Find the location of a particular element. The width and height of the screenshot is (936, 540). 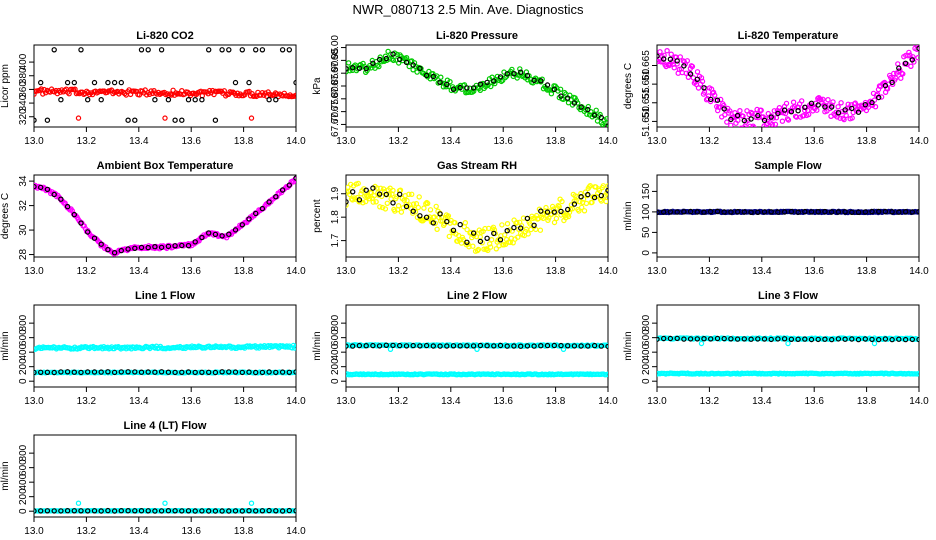

y-tick-label: 320 is located at coordinates (23, 116).